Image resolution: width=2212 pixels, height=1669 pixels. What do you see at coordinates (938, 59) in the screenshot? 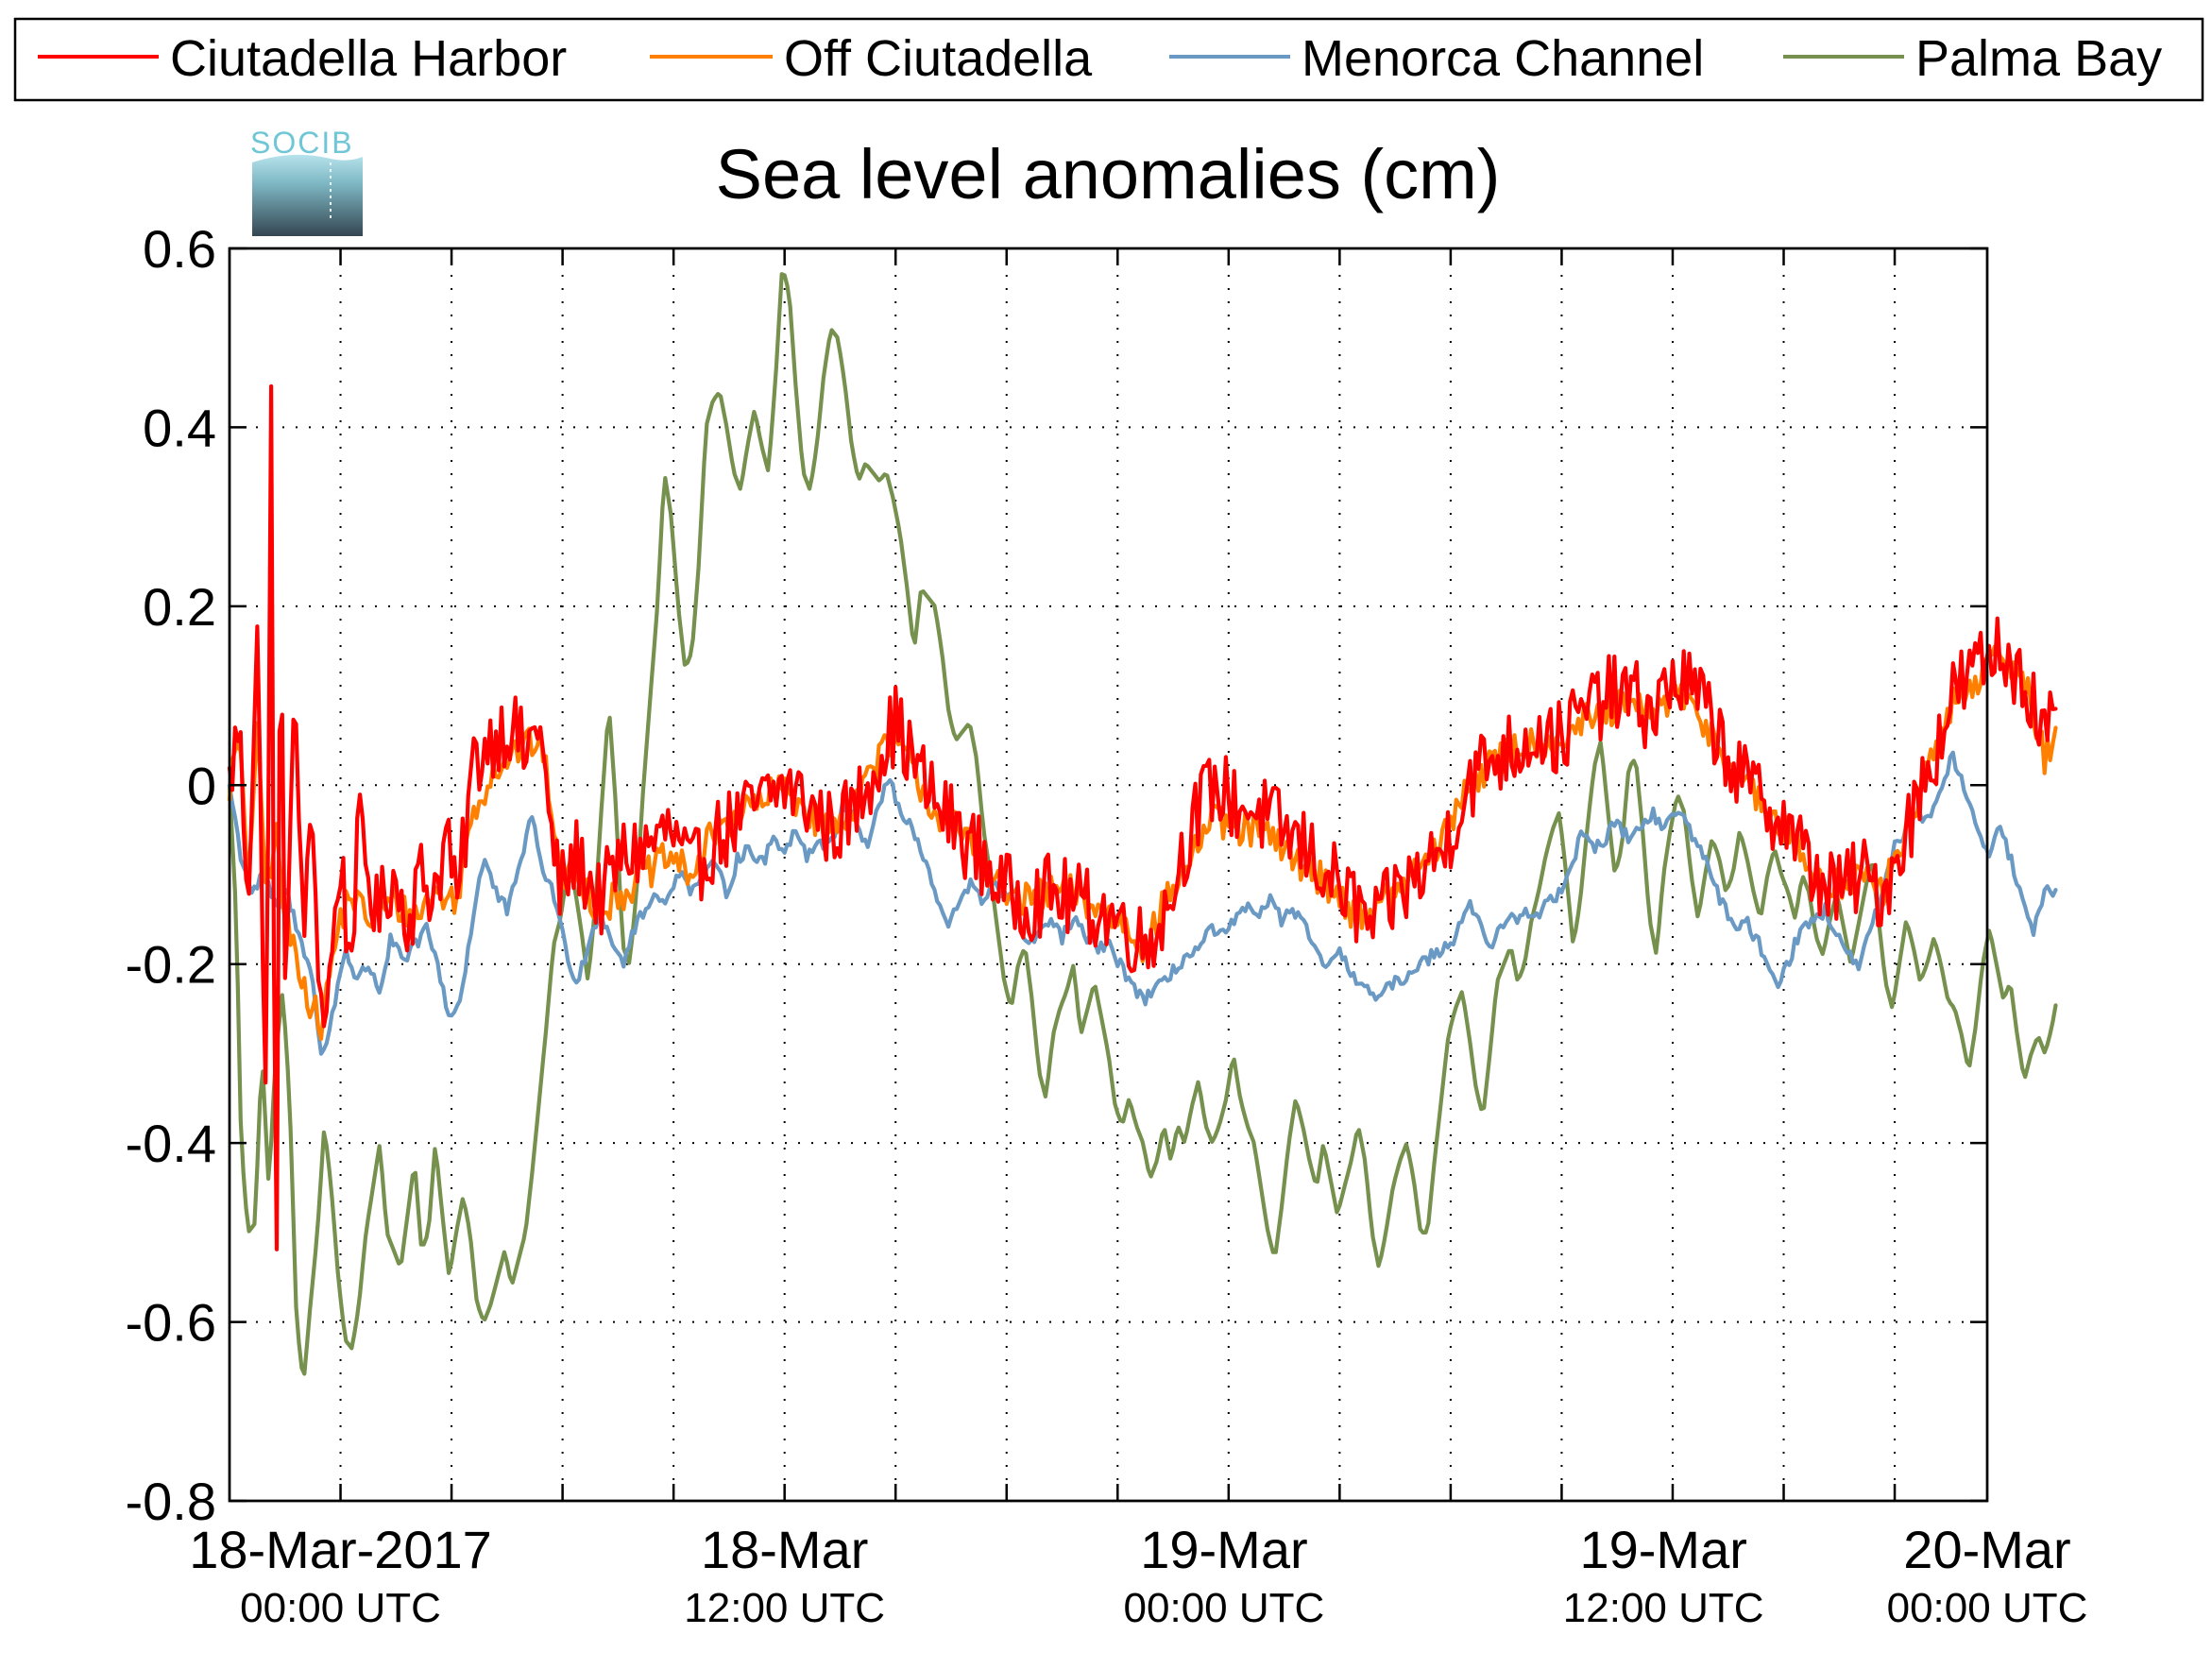
I see `legend-label: Off Ciutadella` at bounding box center [938, 59].